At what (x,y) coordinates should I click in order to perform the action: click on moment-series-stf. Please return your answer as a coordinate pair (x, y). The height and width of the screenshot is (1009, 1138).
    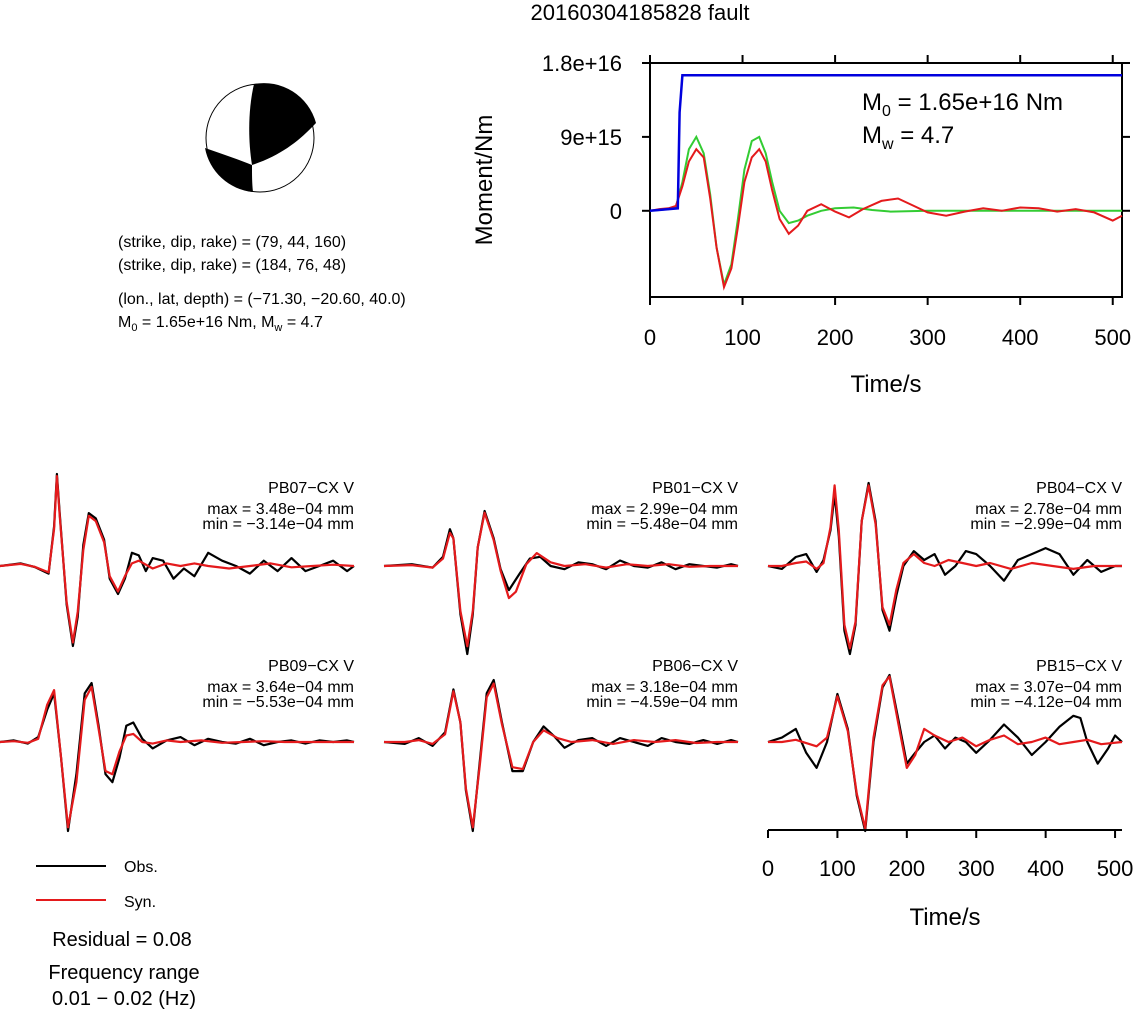
    Looking at the image, I should click on (885, 211).